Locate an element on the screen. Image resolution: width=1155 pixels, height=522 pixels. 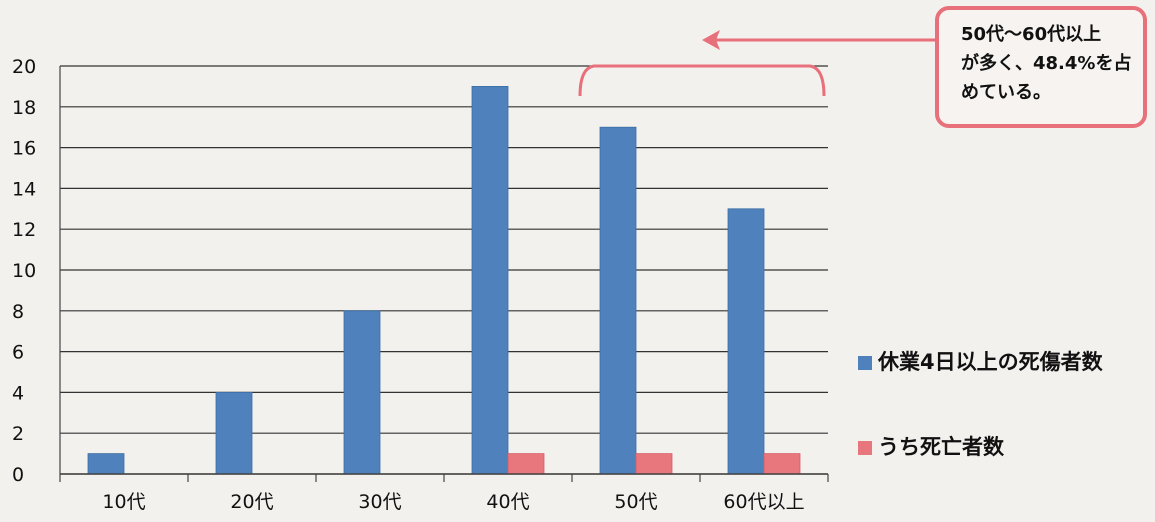
legend-item-deaths: うち死亡者数 is located at coordinates (931, 446).